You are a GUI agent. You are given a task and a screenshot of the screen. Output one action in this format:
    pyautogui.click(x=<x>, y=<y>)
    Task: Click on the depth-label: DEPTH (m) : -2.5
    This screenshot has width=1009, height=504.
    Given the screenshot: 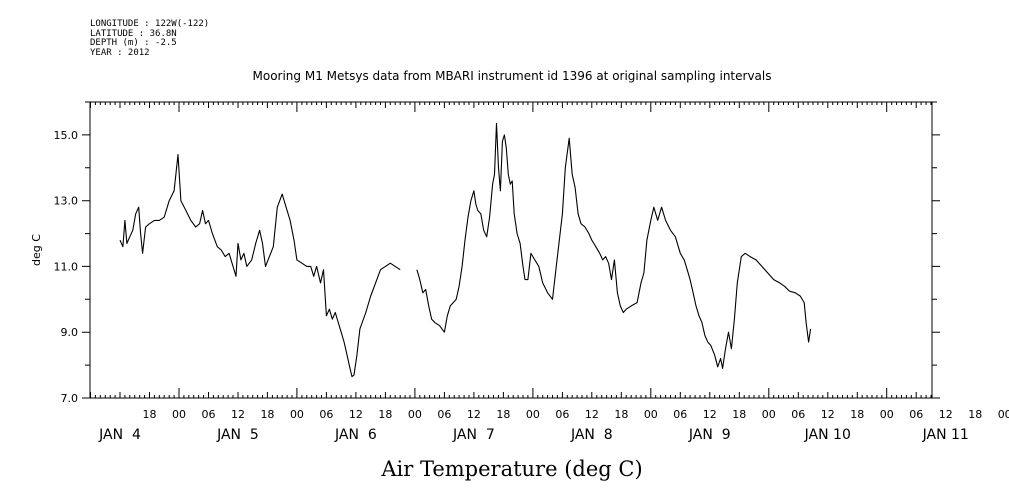 What is the action you would take?
    pyautogui.click(x=133, y=43)
    